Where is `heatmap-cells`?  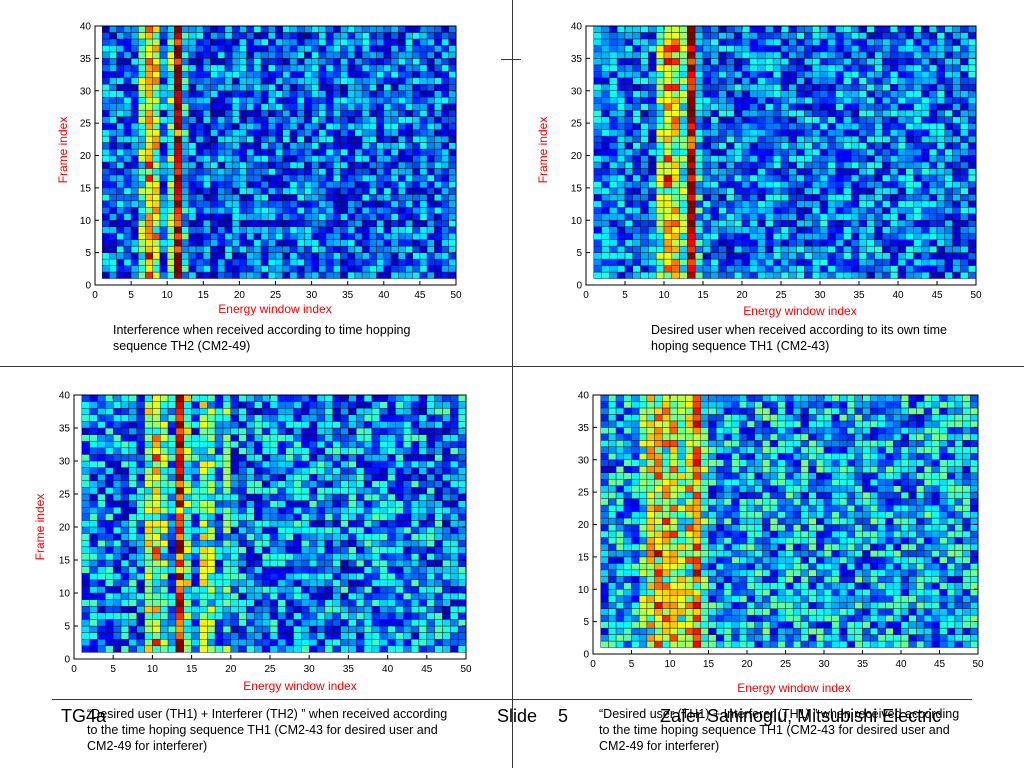 heatmap-cells is located at coordinates (279, 152).